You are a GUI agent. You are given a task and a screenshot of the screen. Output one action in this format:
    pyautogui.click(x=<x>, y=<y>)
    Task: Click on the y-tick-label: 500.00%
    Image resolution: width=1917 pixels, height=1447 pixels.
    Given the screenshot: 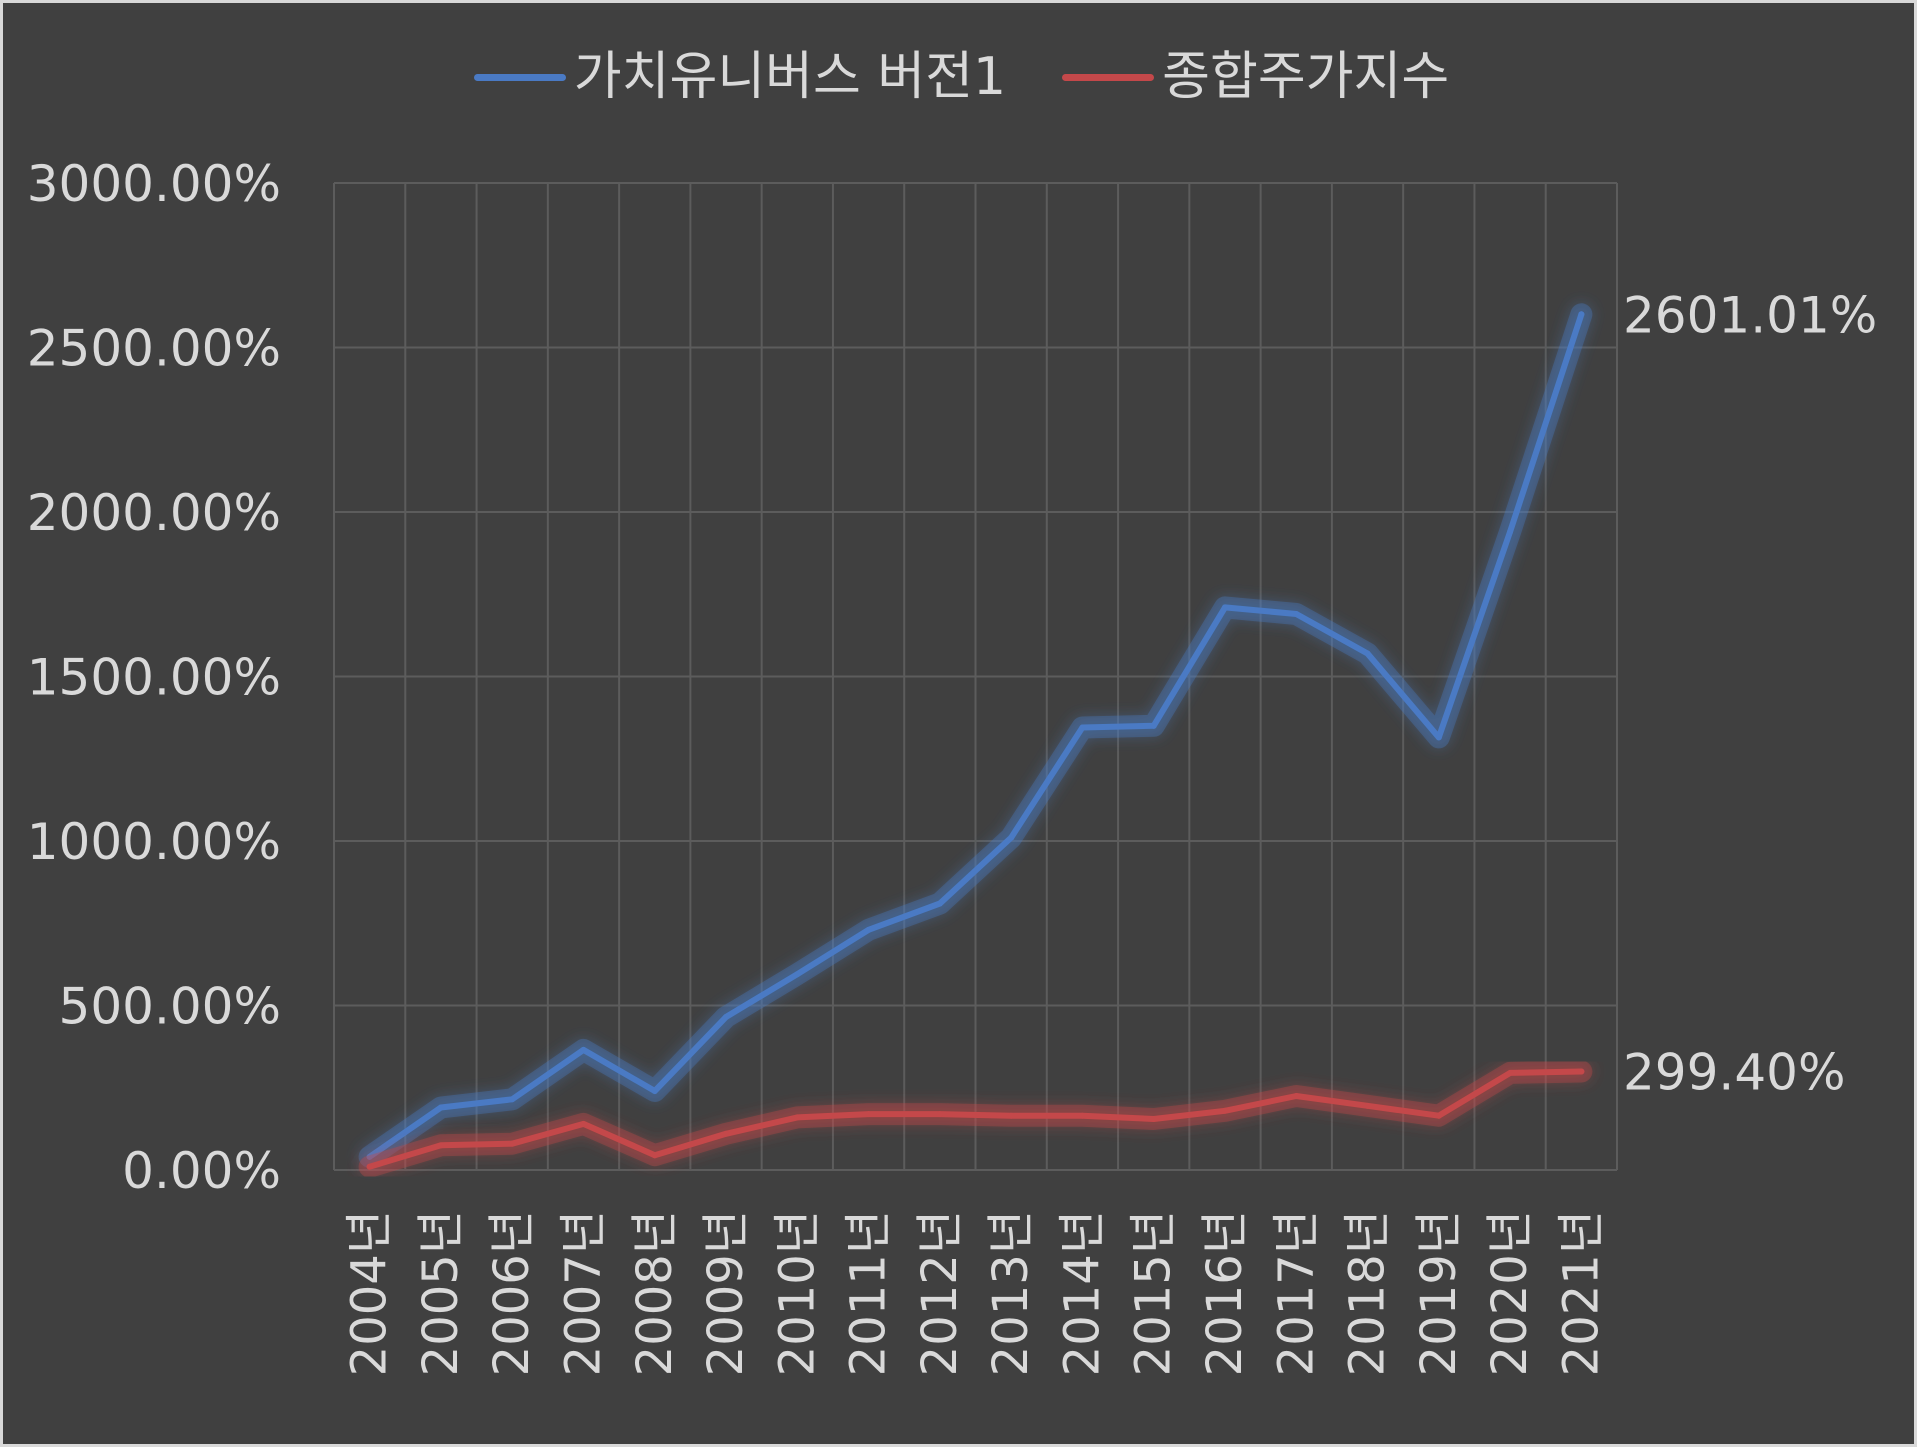 What is the action you would take?
    pyautogui.click(x=170, y=1007)
    